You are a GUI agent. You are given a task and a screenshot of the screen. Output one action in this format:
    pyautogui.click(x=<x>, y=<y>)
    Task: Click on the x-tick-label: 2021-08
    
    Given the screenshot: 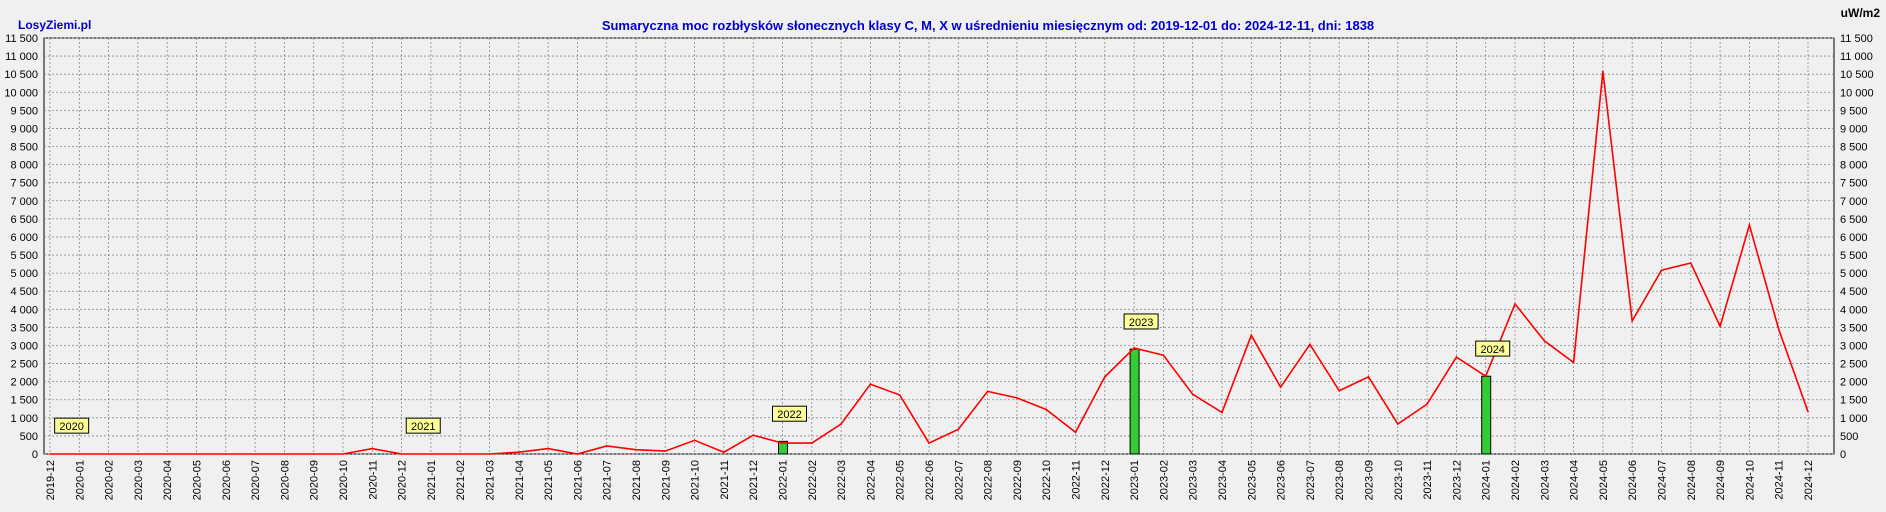 What is the action you would take?
    pyautogui.click(x=637, y=480)
    